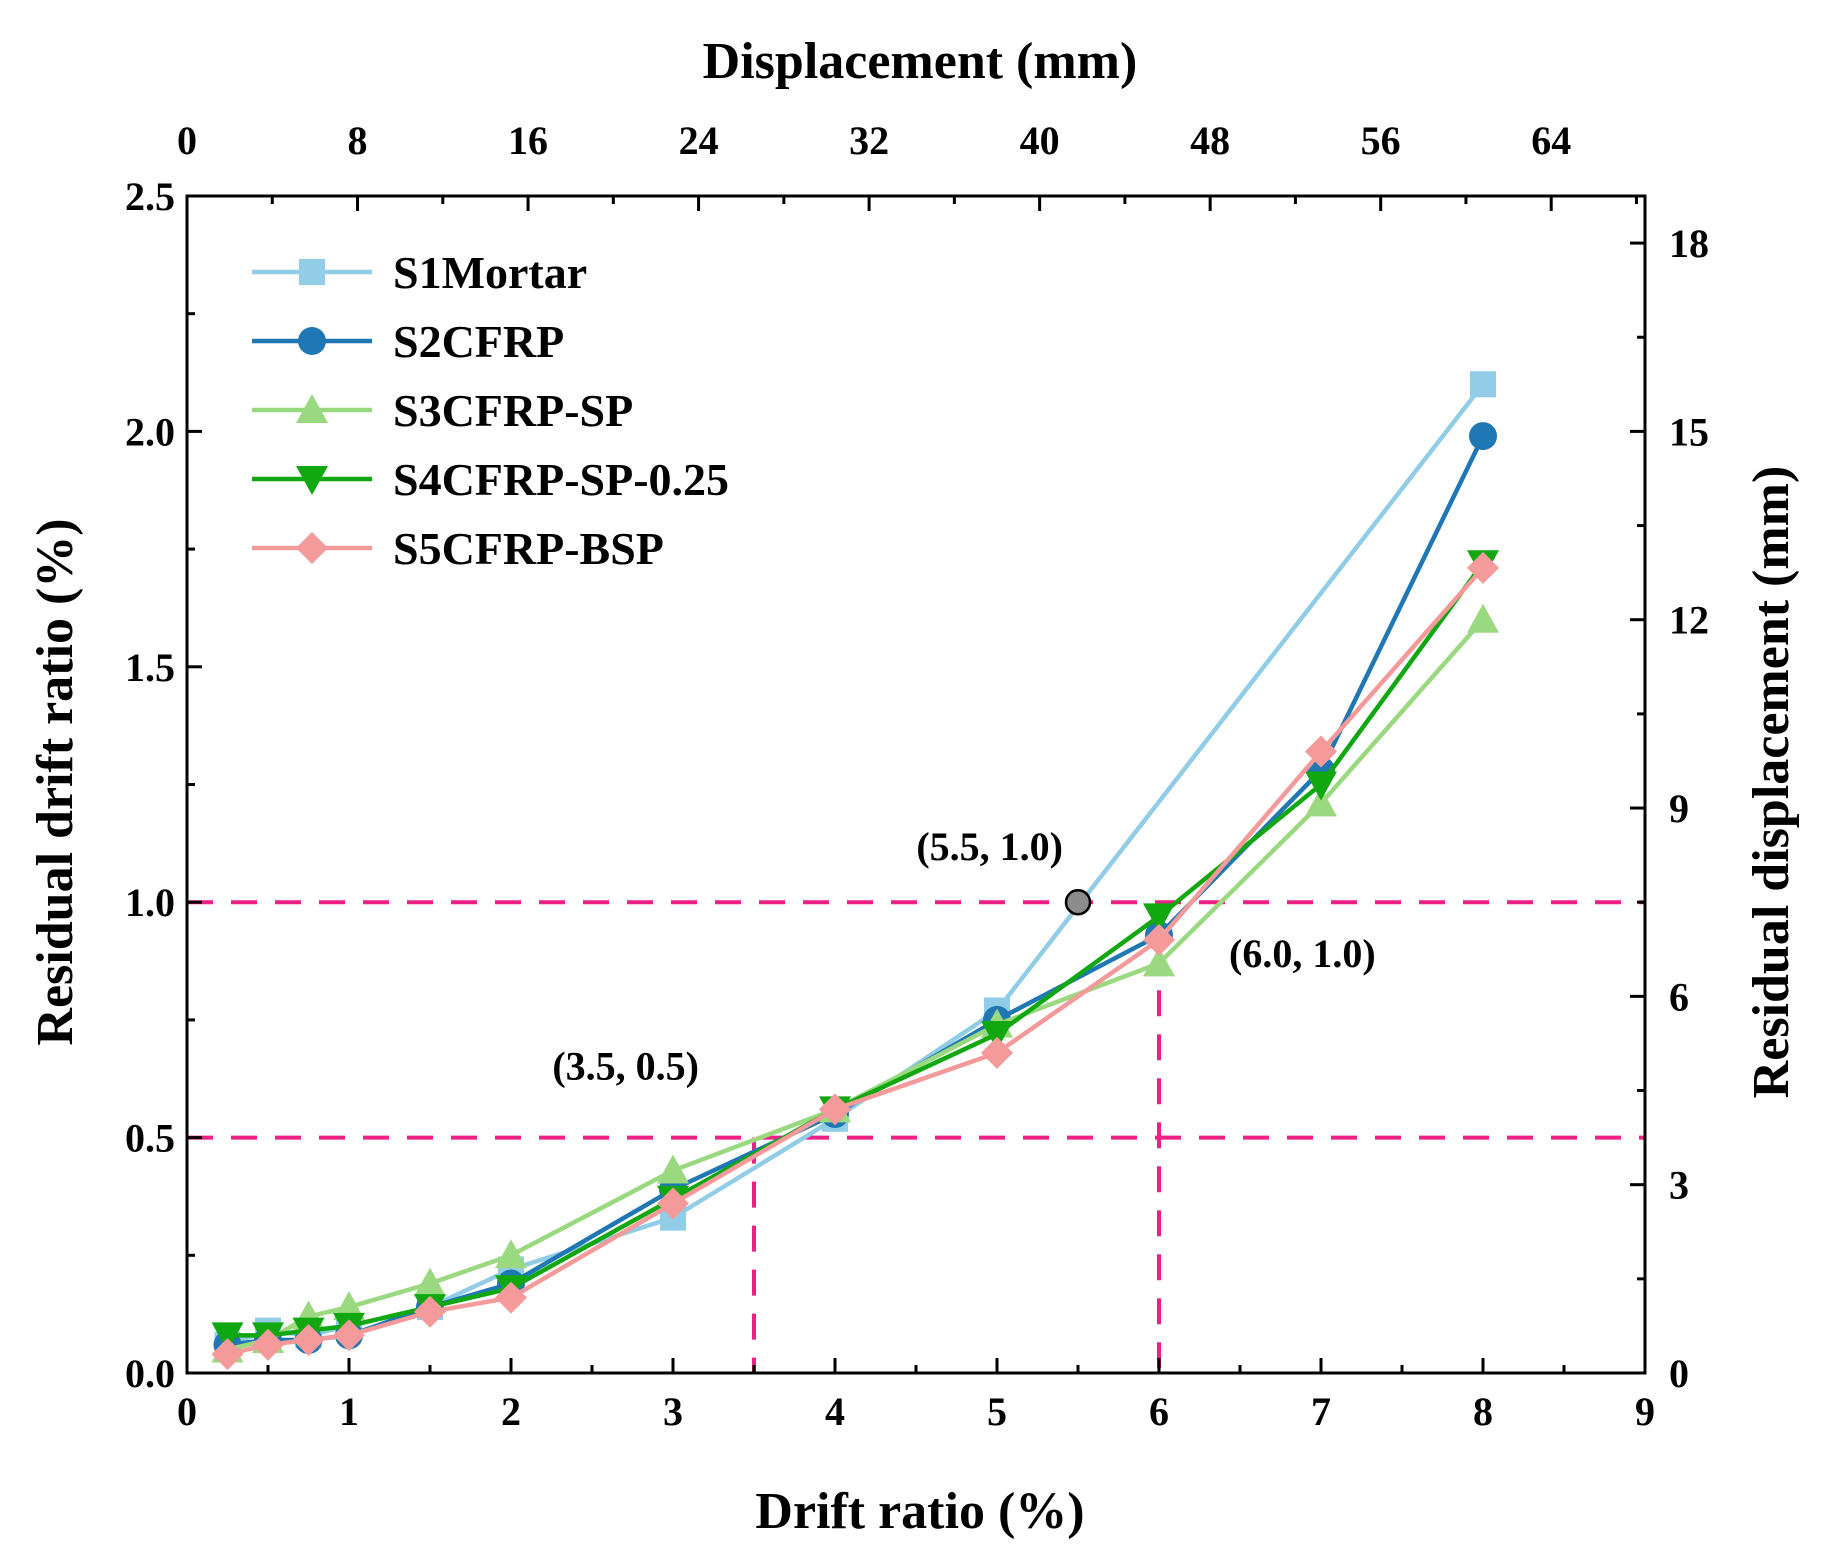 This screenshot has width=1827, height=1564. I want to click on x2-tick-label: 16, so click(528, 140).